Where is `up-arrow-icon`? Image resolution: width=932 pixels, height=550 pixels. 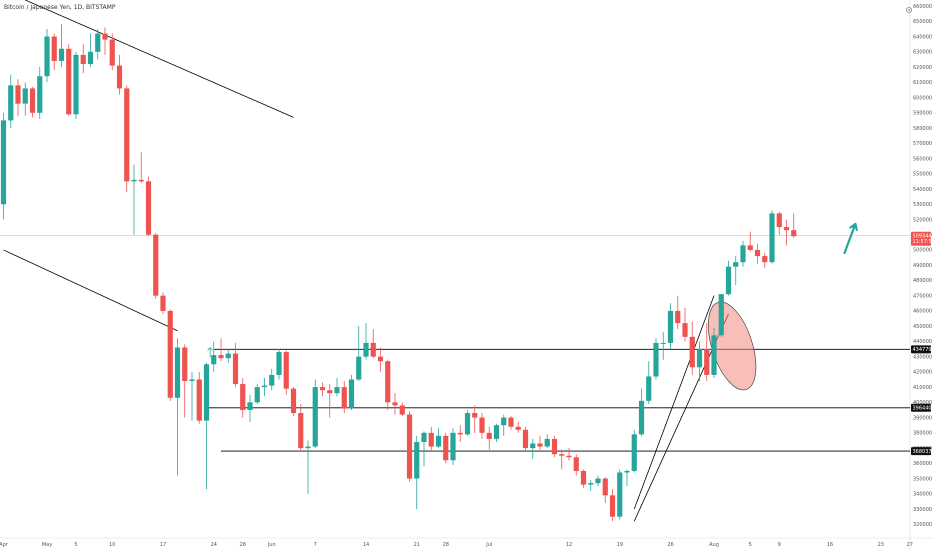 up-arrow-icon is located at coordinates (853, 226).